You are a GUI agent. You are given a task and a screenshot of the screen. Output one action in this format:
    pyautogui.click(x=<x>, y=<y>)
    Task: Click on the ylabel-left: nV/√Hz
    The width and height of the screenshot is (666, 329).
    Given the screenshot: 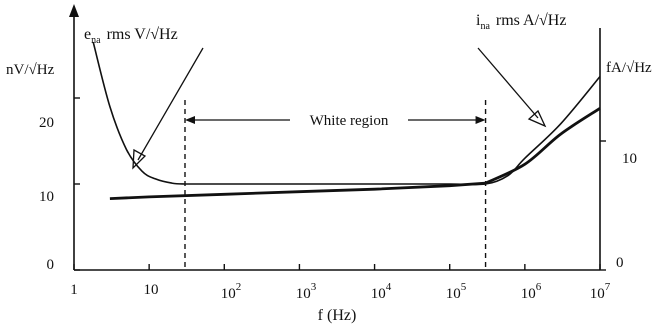 What is the action you would take?
    pyautogui.click(x=30, y=70)
    